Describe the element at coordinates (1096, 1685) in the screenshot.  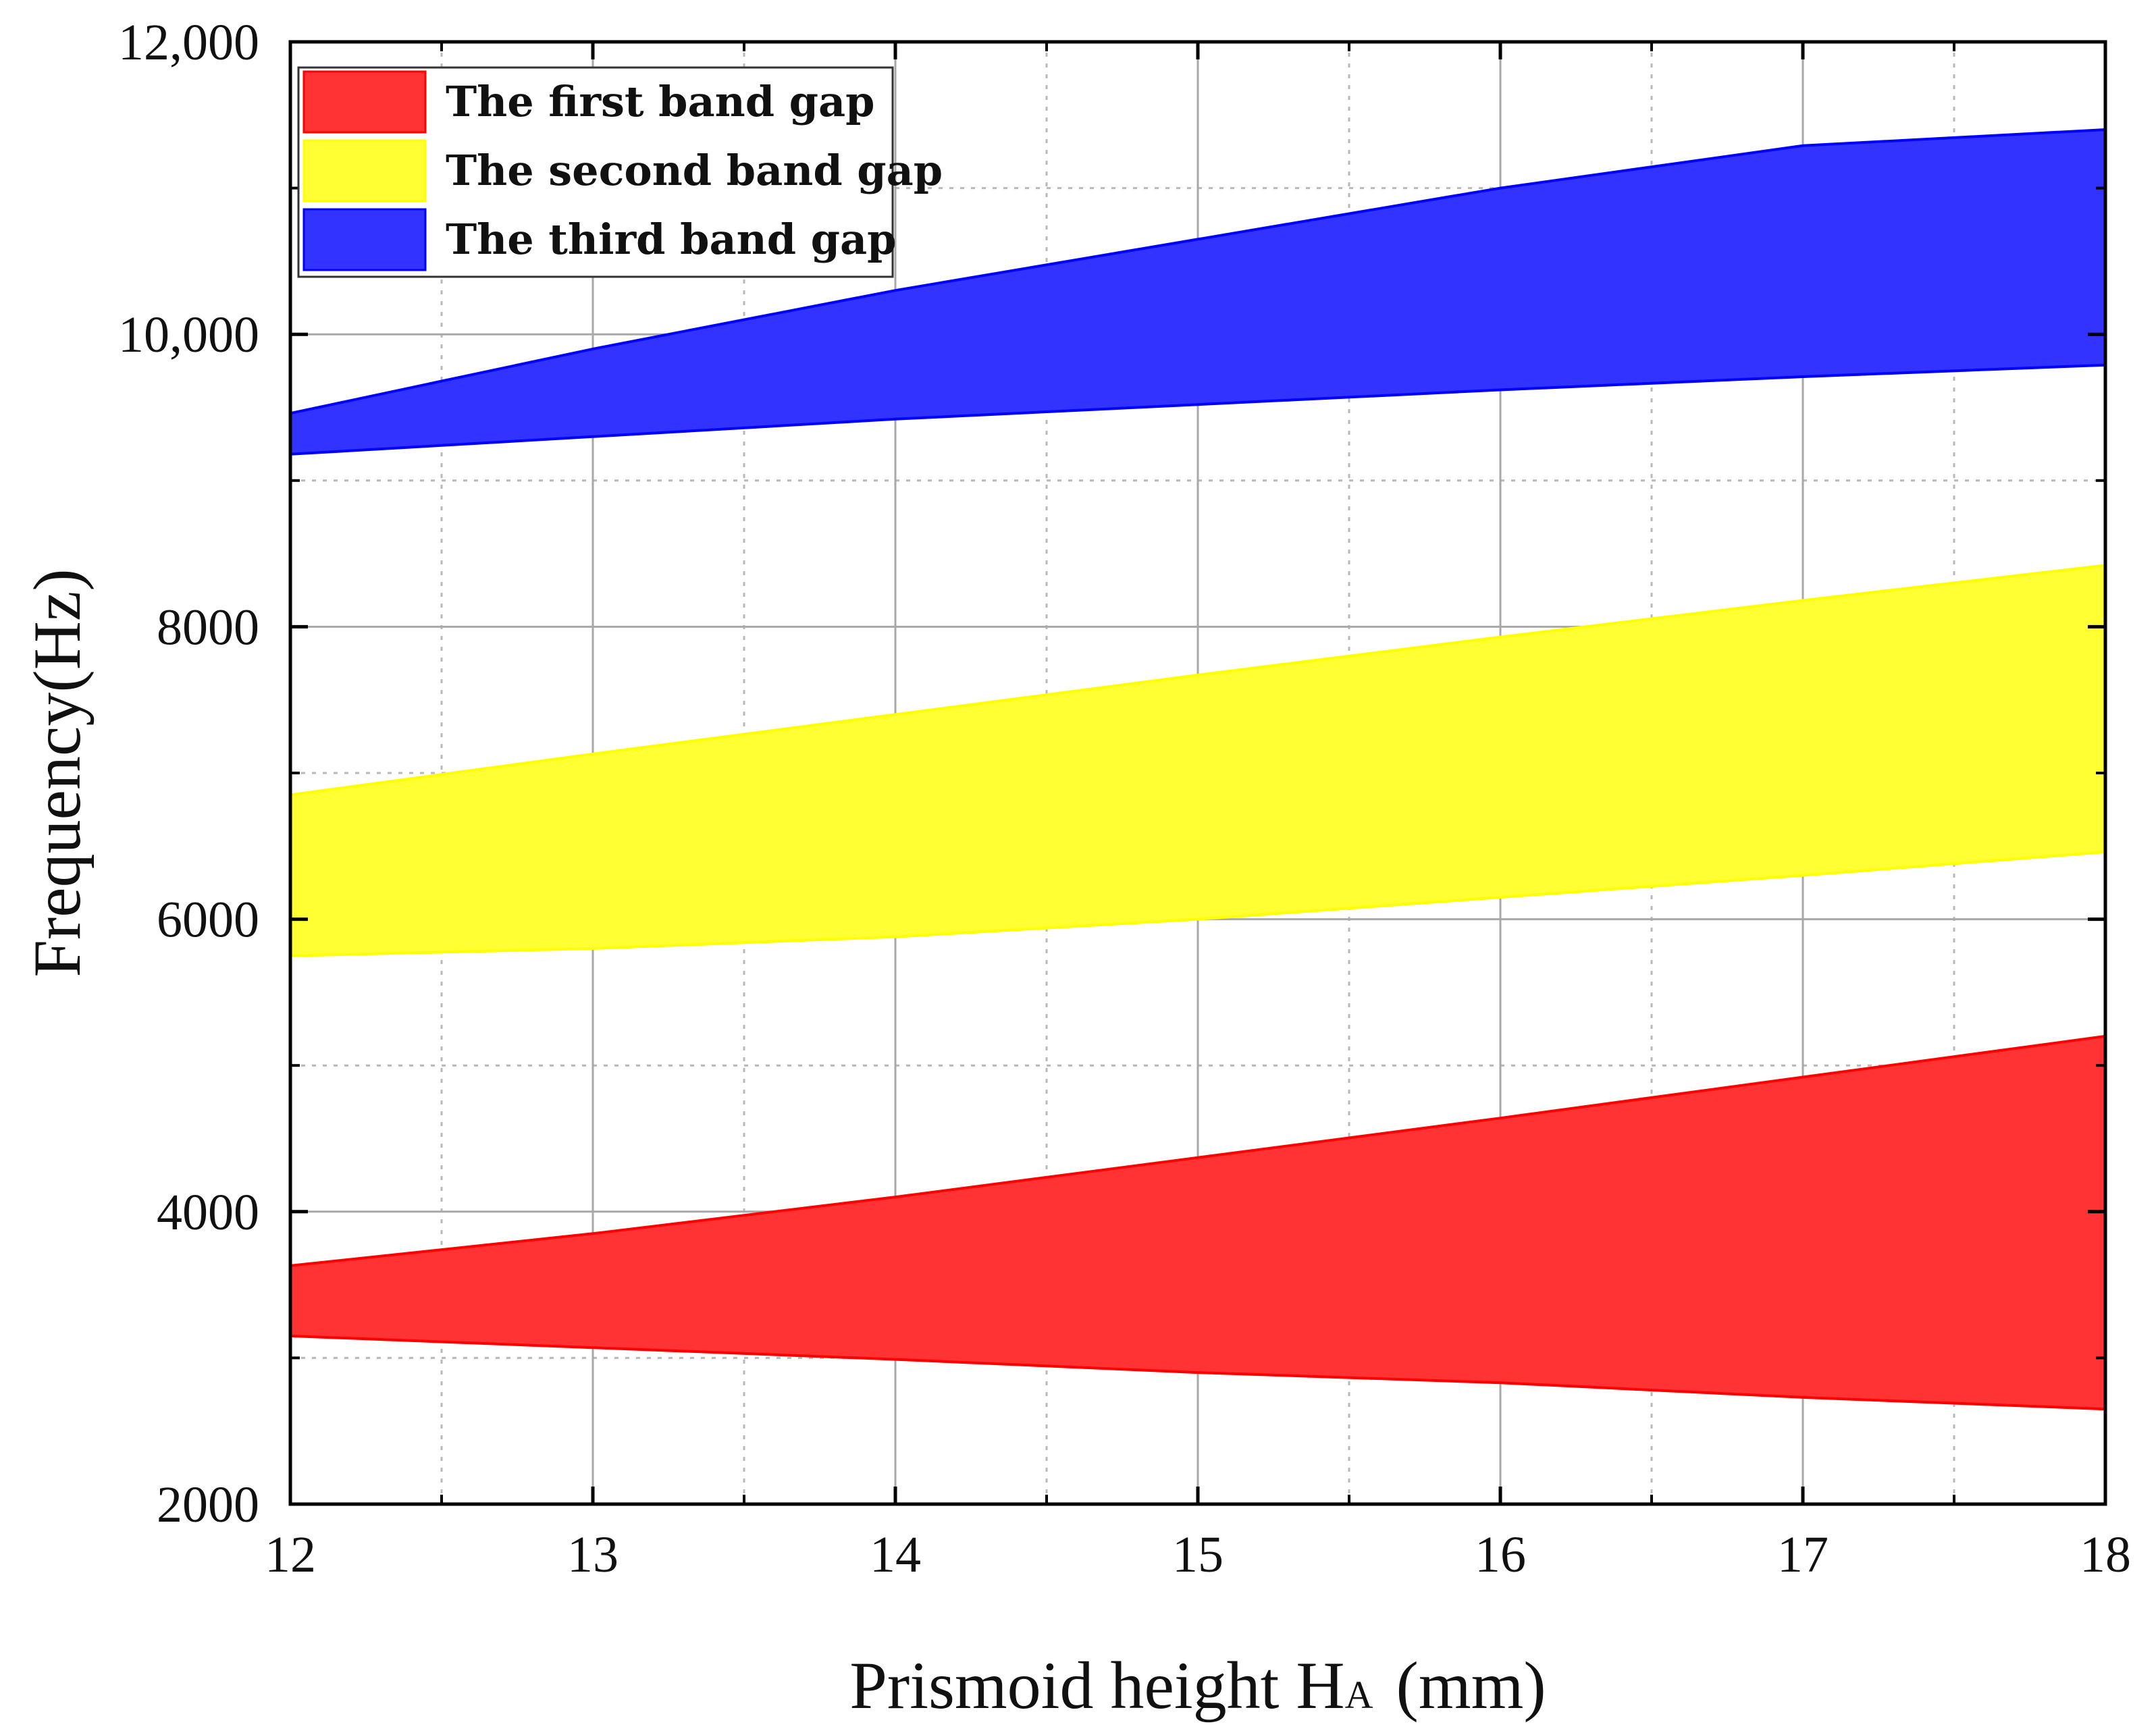
I see `x-axis-title-main: Prismoid height H` at that location.